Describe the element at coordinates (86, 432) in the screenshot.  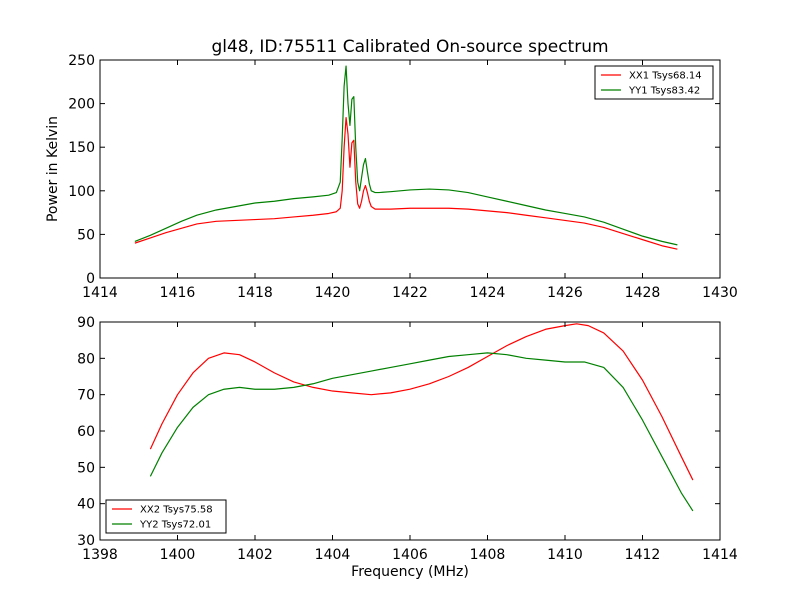
I see `y-tick-label: 60` at that location.